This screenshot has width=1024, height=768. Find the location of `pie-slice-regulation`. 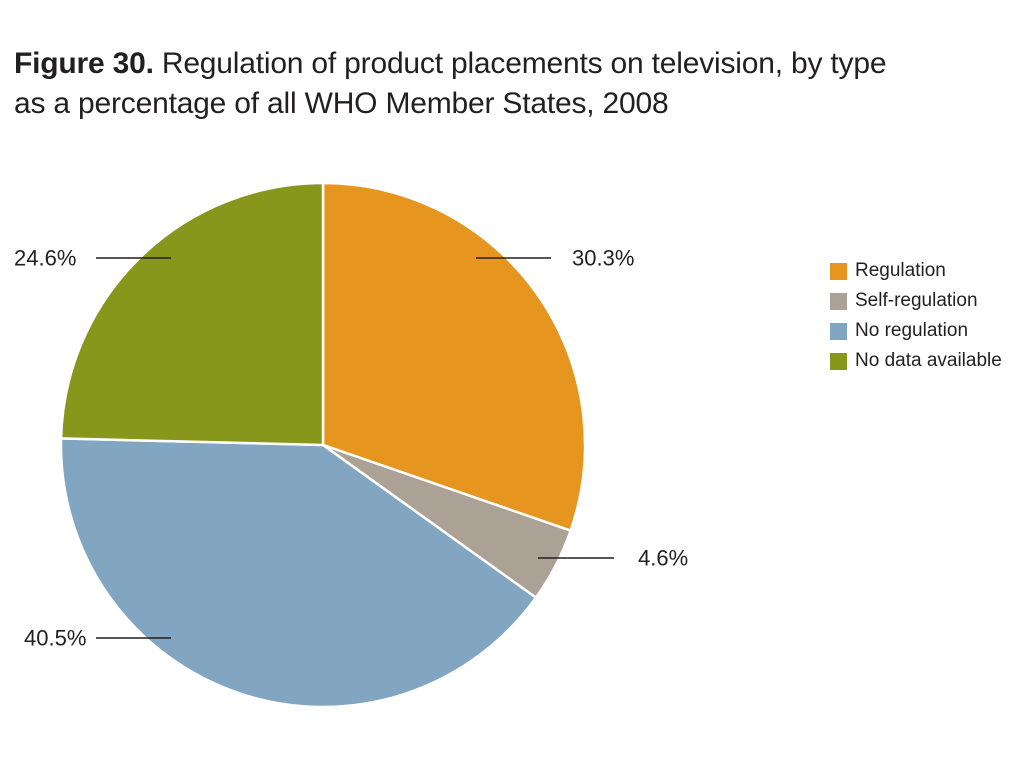

pie-slice-regulation is located at coordinates (454, 356).